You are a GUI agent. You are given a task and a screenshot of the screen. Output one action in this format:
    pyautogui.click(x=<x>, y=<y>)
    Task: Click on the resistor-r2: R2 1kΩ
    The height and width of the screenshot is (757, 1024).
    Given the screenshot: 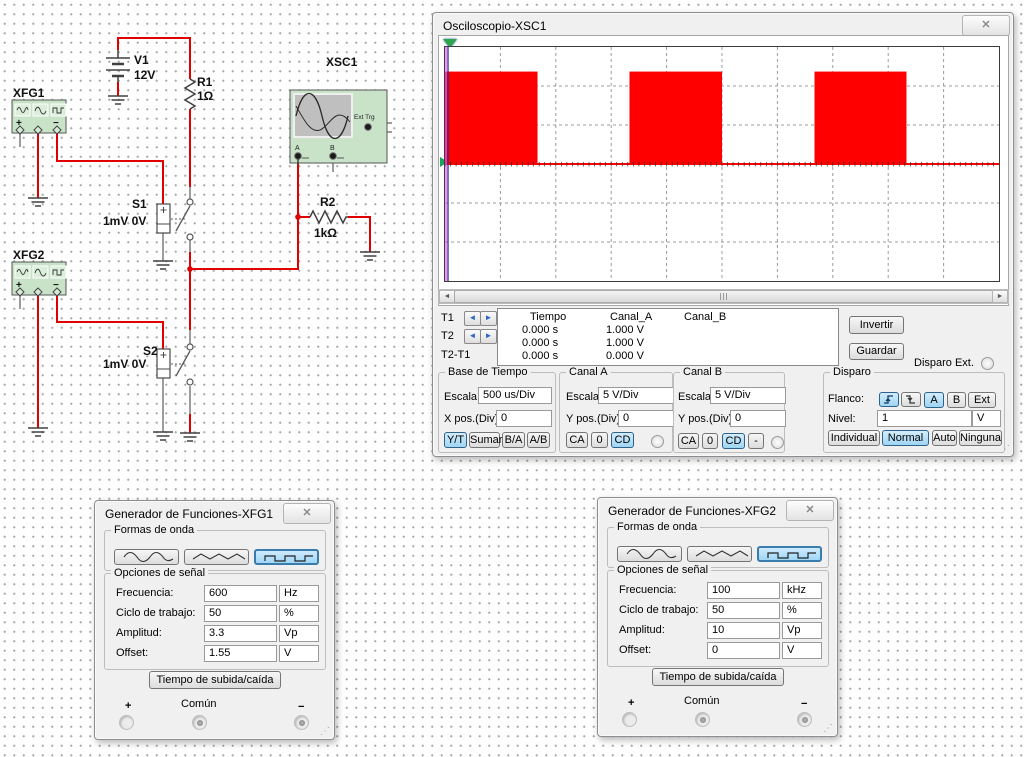 What is the action you would take?
    pyautogui.click(x=328, y=217)
    